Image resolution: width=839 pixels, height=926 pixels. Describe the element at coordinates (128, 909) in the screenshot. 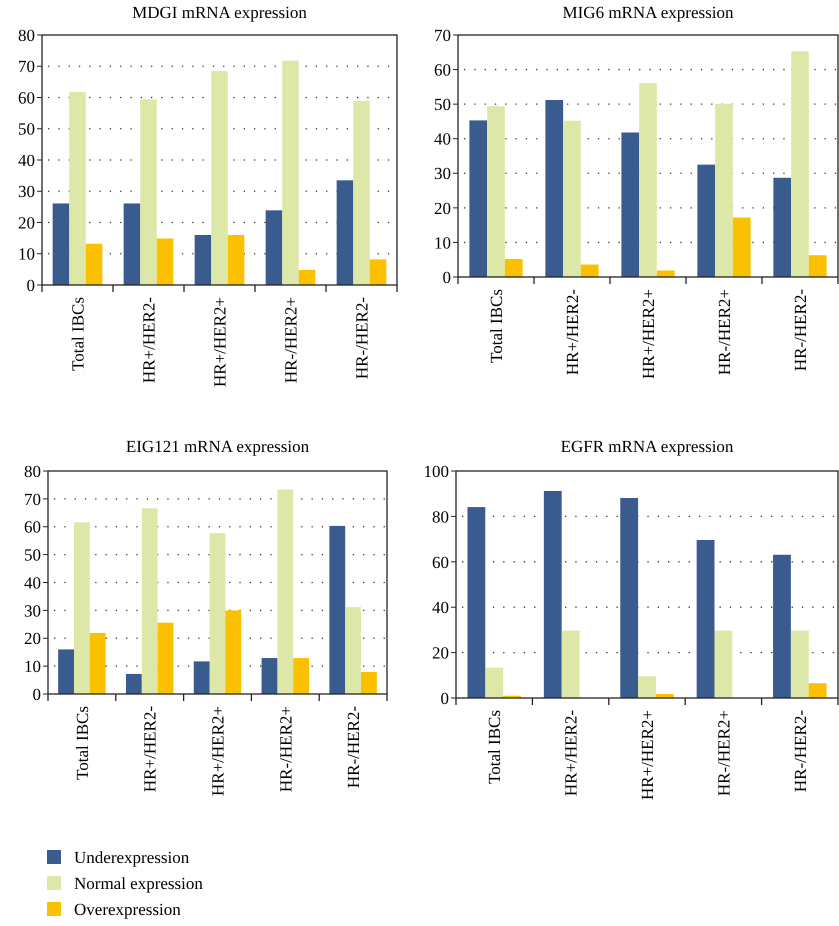

I see `legend-label: Overexpression` at that location.